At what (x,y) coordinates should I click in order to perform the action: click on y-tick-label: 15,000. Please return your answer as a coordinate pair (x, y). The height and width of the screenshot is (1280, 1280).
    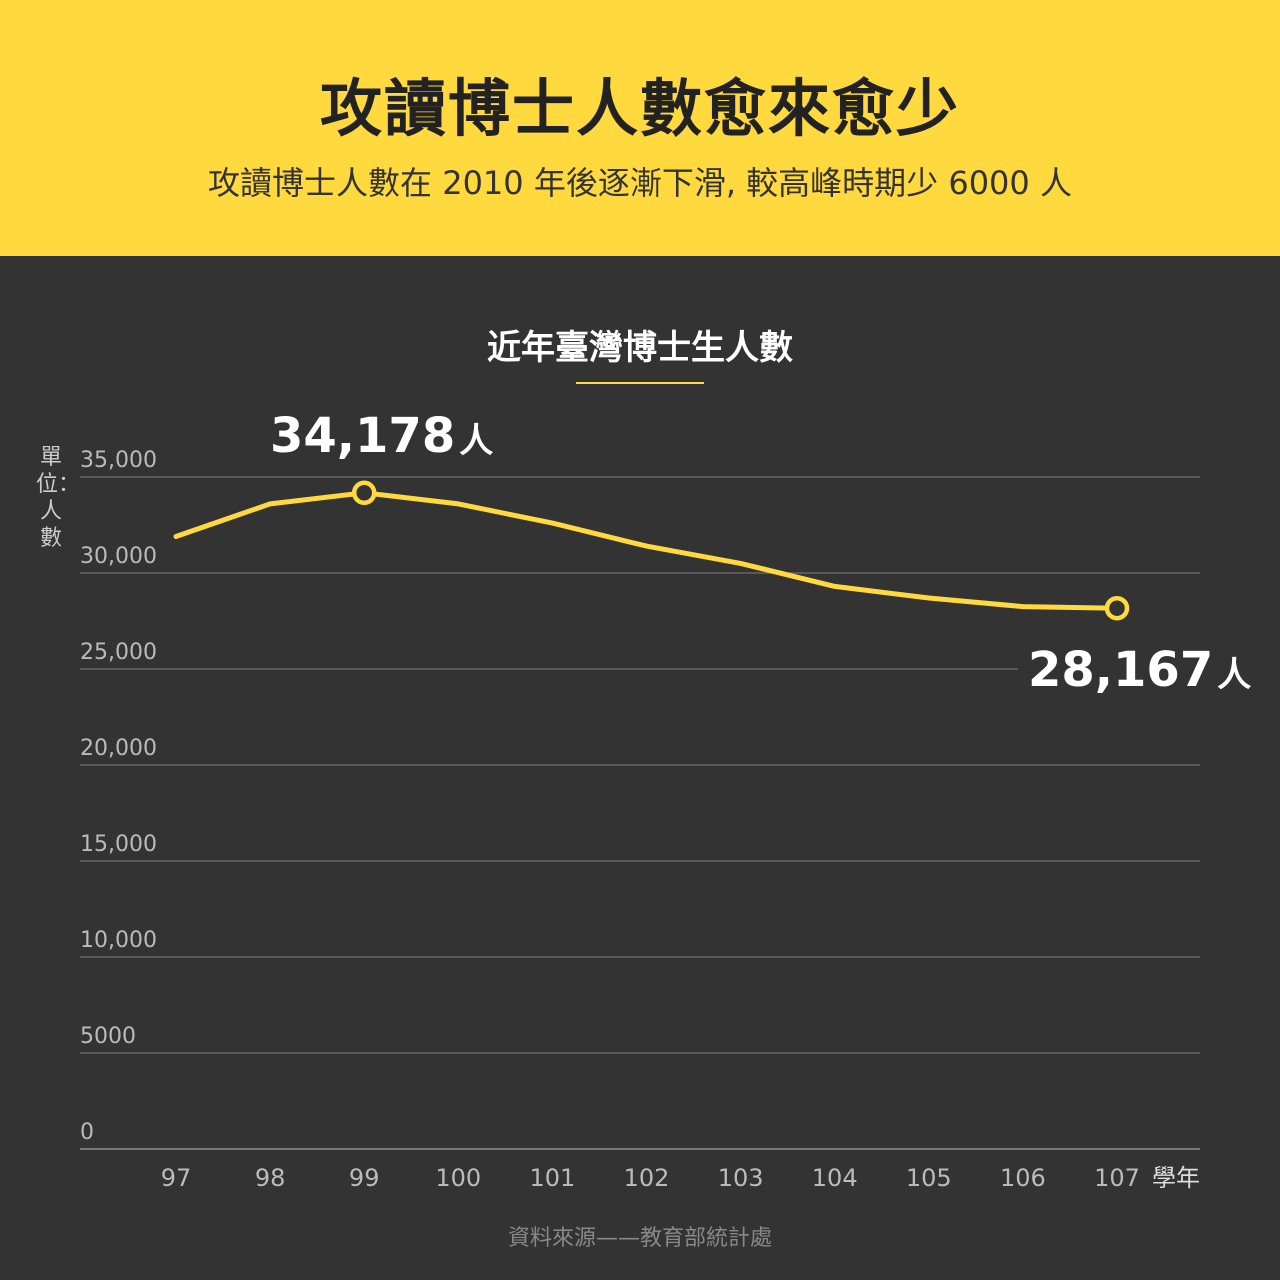
    Looking at the image, I should click on (118, 844).